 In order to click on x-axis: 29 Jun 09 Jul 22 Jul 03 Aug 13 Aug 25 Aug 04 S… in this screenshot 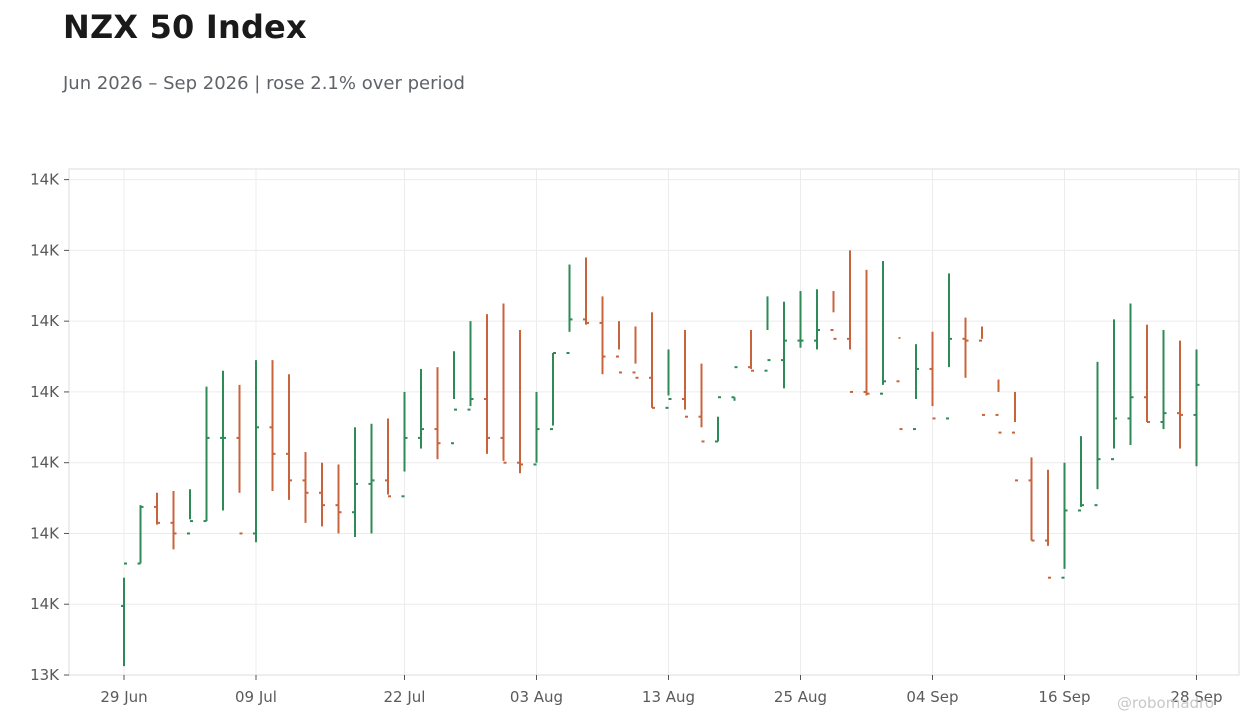, I will do `click(661, 690)`.